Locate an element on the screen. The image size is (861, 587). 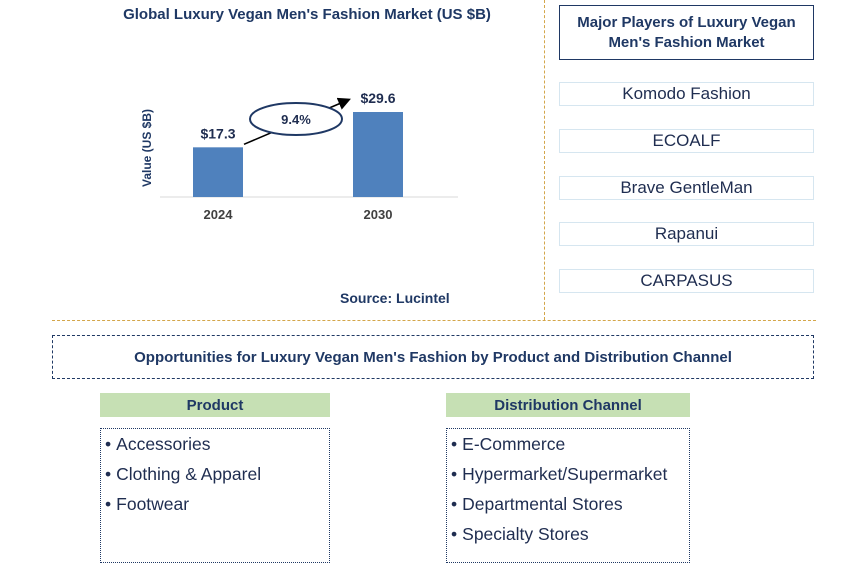
player-item: Brave GentleMan is located at coordinates (686, 188).